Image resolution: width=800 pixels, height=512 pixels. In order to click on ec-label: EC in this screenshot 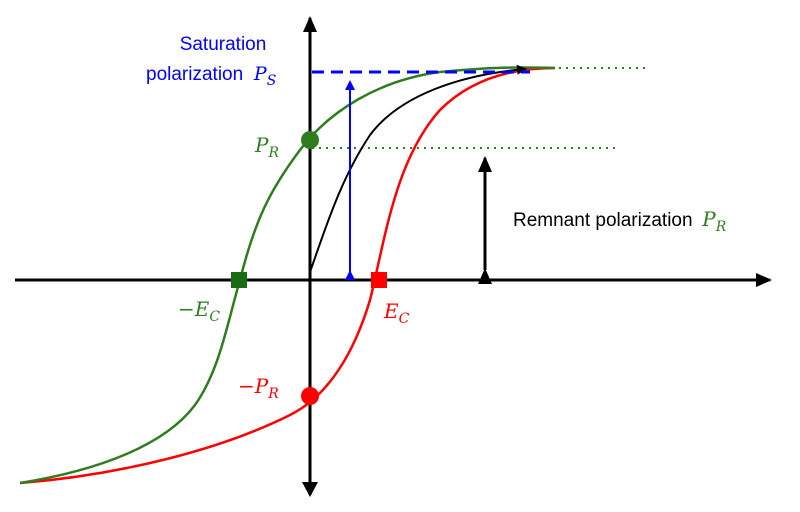, I will do `click(396, 313)`.